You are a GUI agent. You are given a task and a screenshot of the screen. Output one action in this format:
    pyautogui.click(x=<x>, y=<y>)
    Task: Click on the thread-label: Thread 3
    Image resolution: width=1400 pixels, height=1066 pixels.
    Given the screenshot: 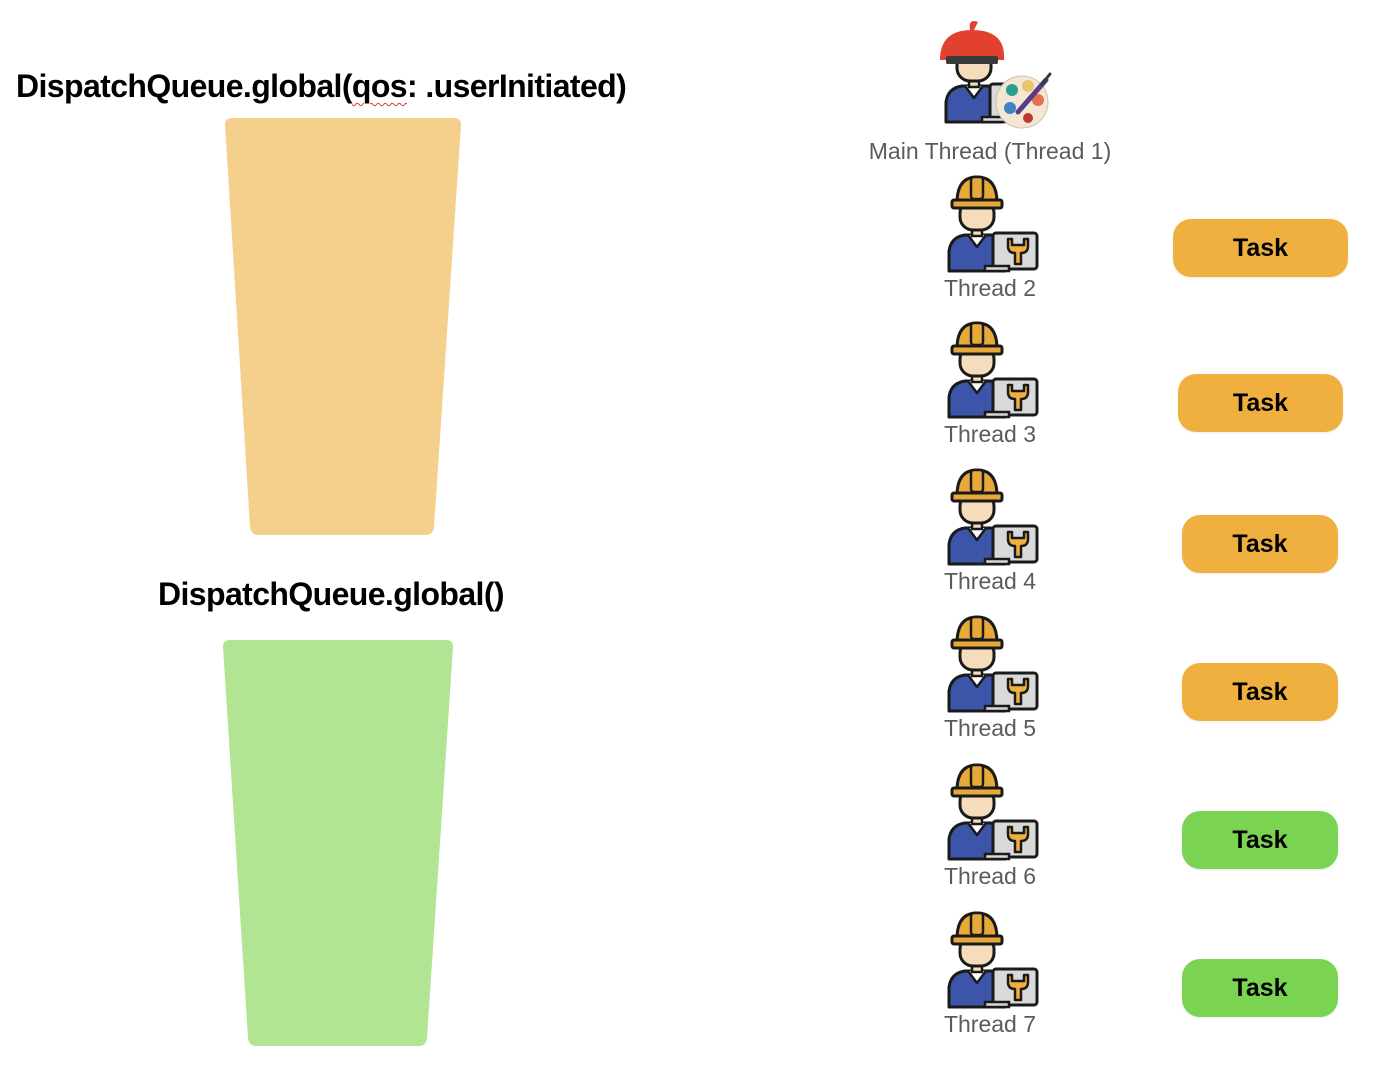 What is the action you would take?
    pyautogui.click(x=990, y=434)
    